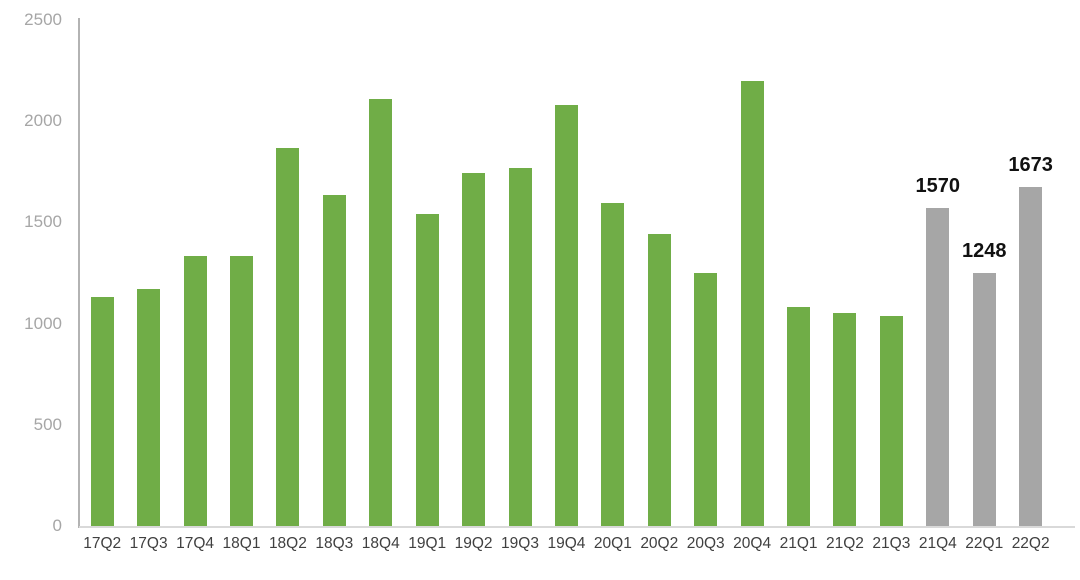 Image resolution: width=1080 pixels, height=580 pixels. What do you see at coordinates (43, 19) in the screenshot?
I see `y-tick-label-2500: 2500` at bounding box center [43, 19].